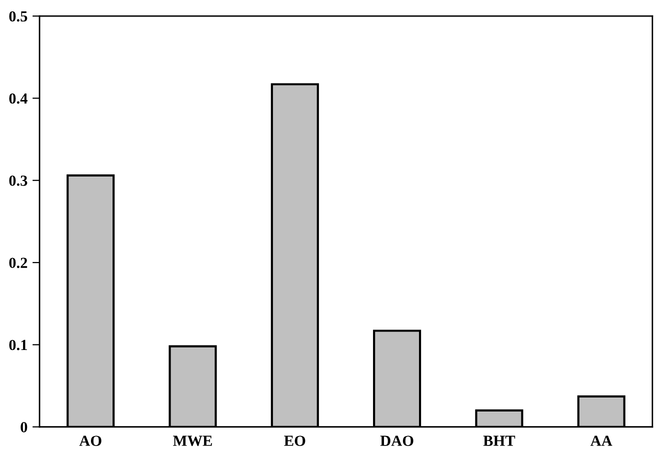  Describe the element at coordinates (18, 263) in the screenshot. I see `y-tick-label: 0.2` at that location.